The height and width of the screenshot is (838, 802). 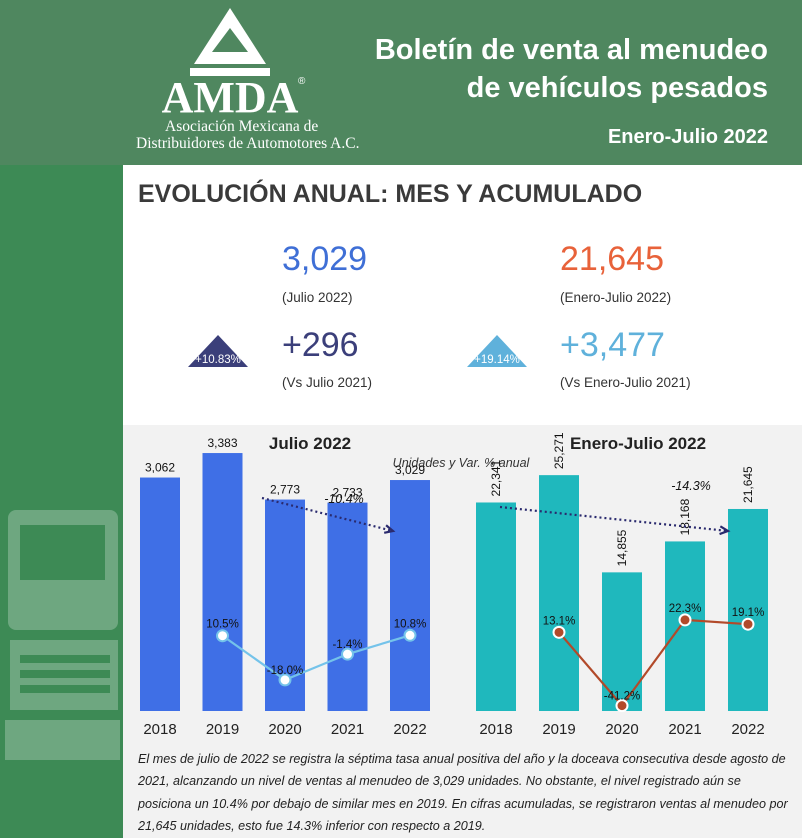 What do you see at coordinates (621, 729) in the screenshot?
I see `accumulated-x-tick-label: 2020` at bounding box center [621, 729].